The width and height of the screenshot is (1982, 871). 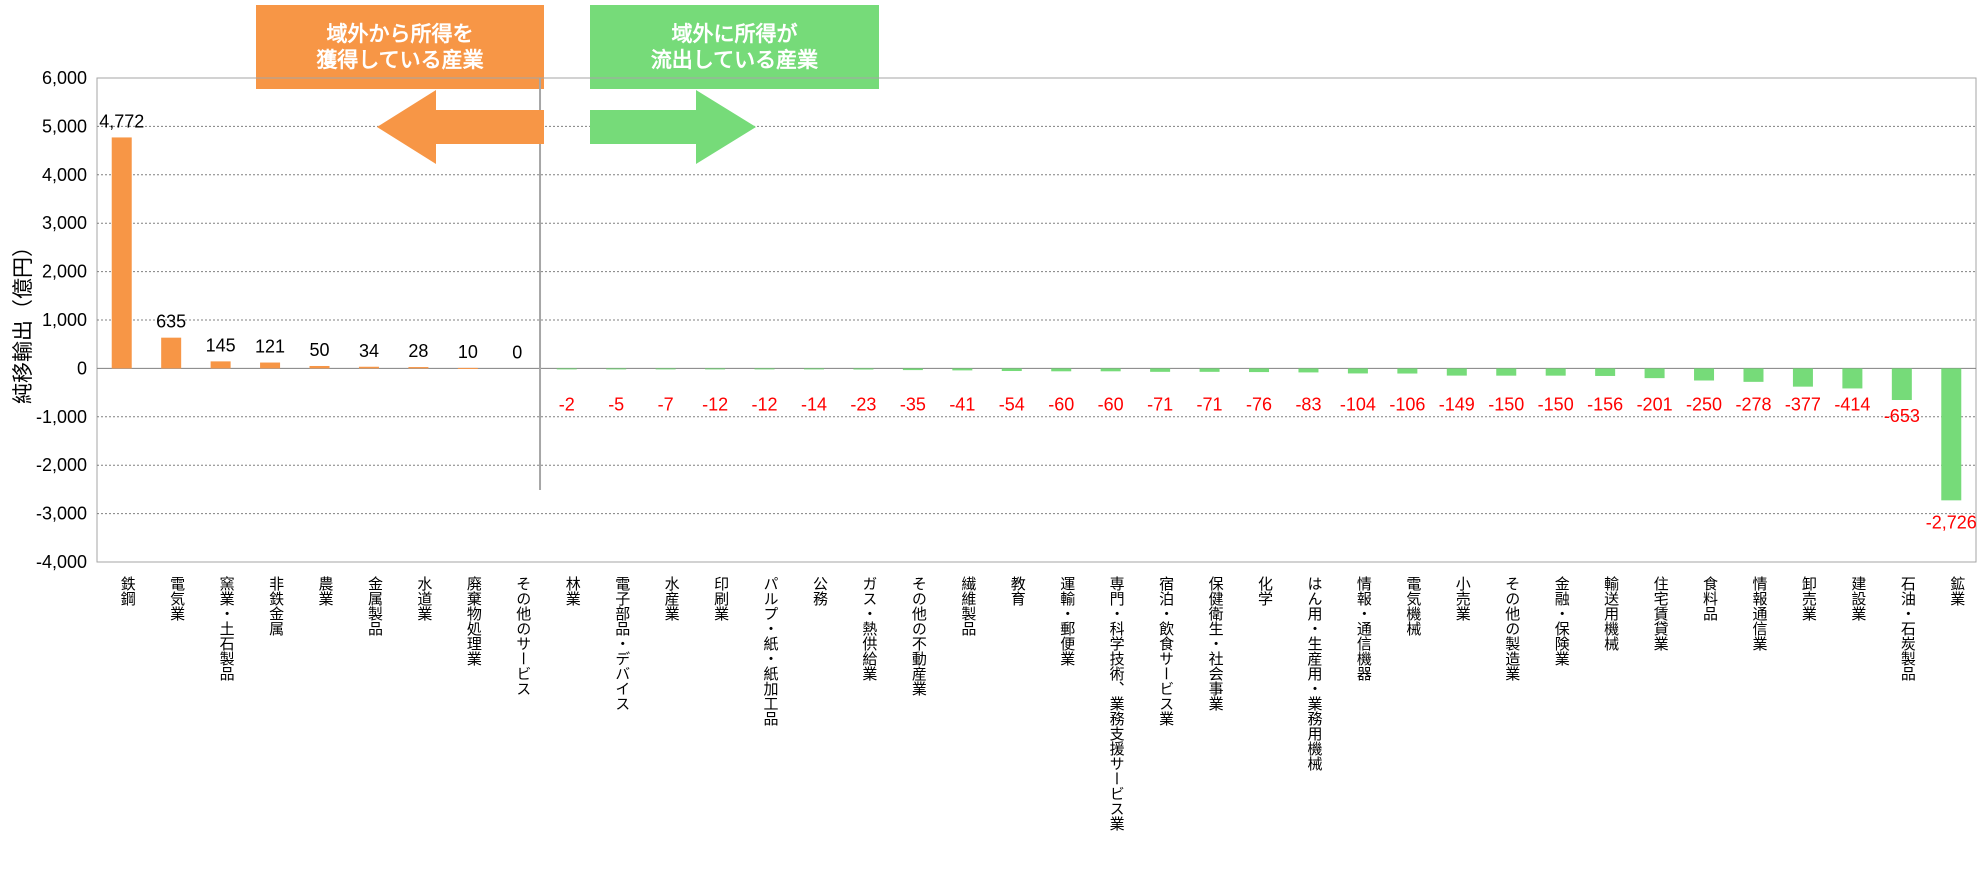 What do you see at coordinates (1259, 404) in the screenshot?
I see `data-label: -76` at bounding box center [1259, 404].